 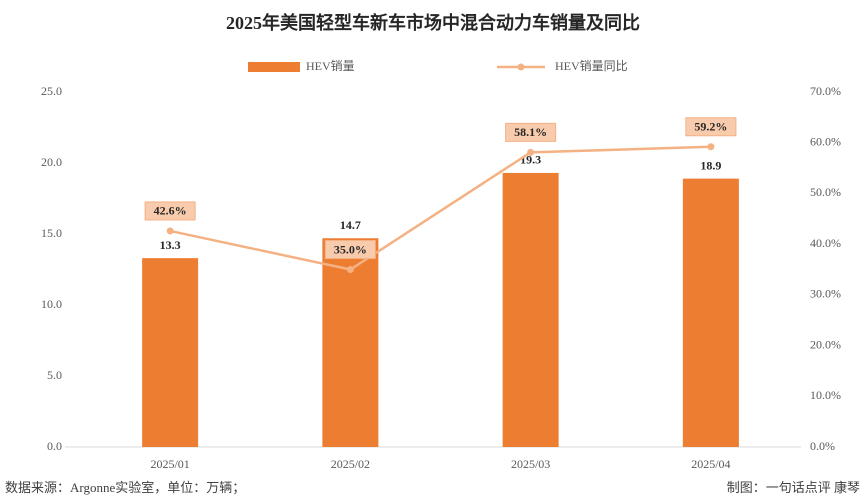 What do you see at coordinates (51, 162) in the screenshot?
I see `y-tick-label: 20.0` at bounding box center [51, 162].